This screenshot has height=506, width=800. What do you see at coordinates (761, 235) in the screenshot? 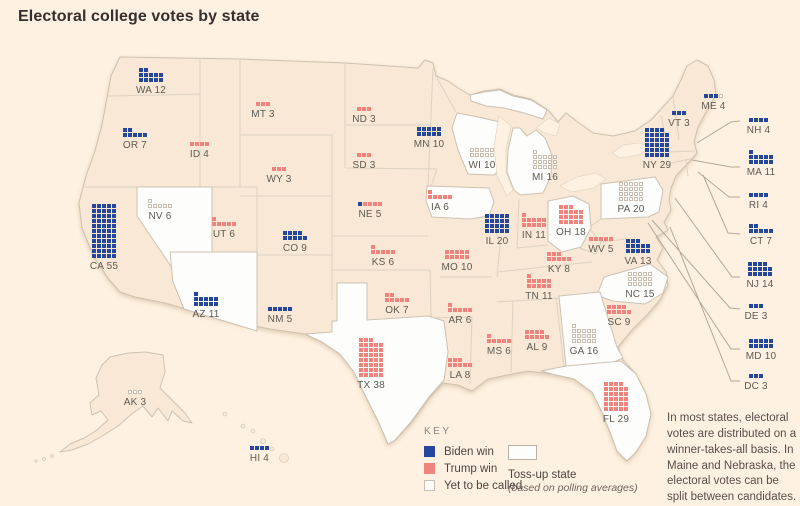
I see `state-waffle-CT: CT 7` at bounding box center [761, 235].